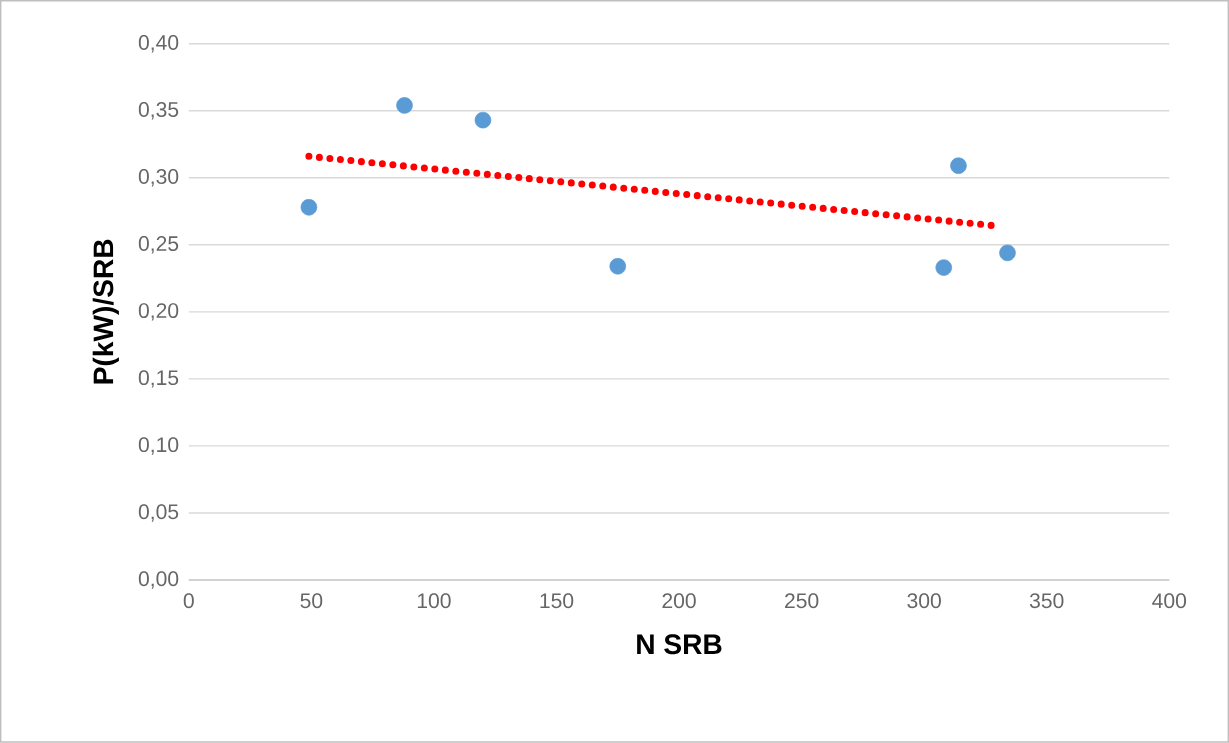 This screenshot has width=1229, height=743. What do you see at coordinates (311, 601) in the screenshot?
I see `x-tick-label: 50` at bounding box center [311, 601].